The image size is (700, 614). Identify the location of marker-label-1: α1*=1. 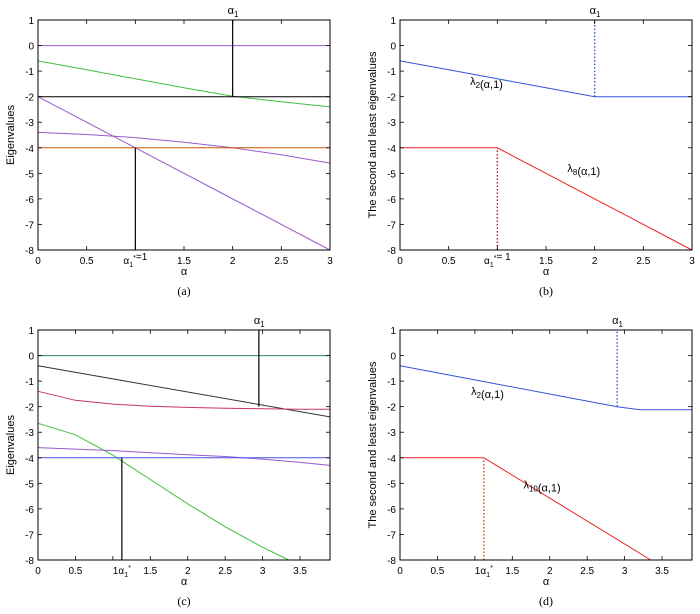
(135, 260).